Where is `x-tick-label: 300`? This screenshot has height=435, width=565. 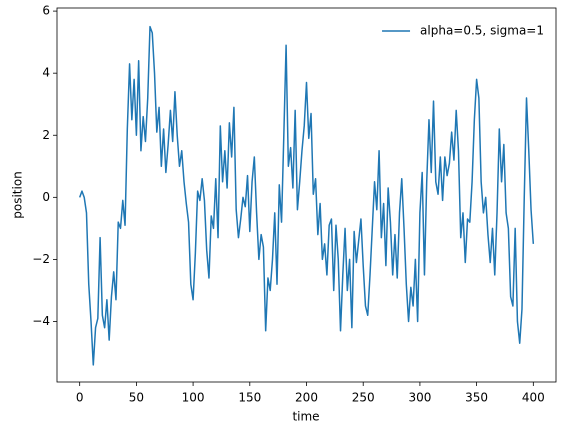 x-tick-label: 300 is located at coordinates (419, 398).